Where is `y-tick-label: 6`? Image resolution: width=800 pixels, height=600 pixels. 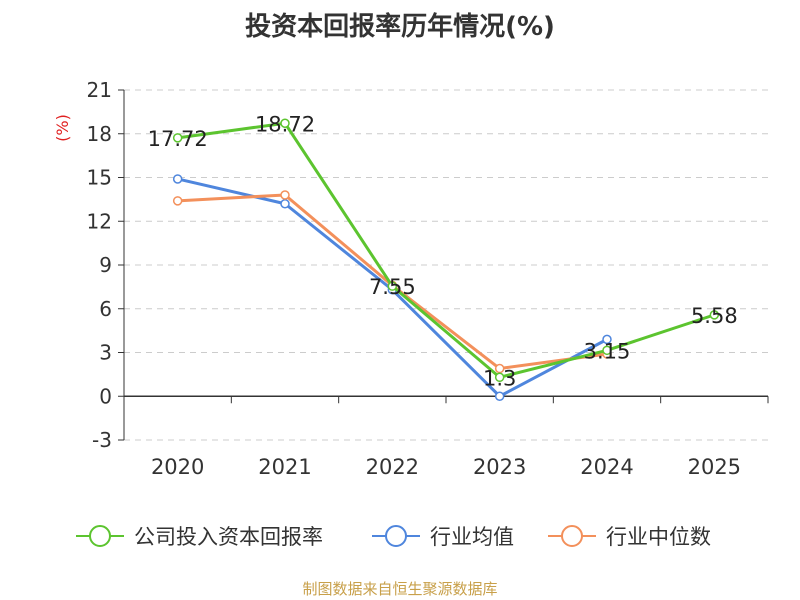
y-tick-label: 6 is located at coordinates (105, 309).